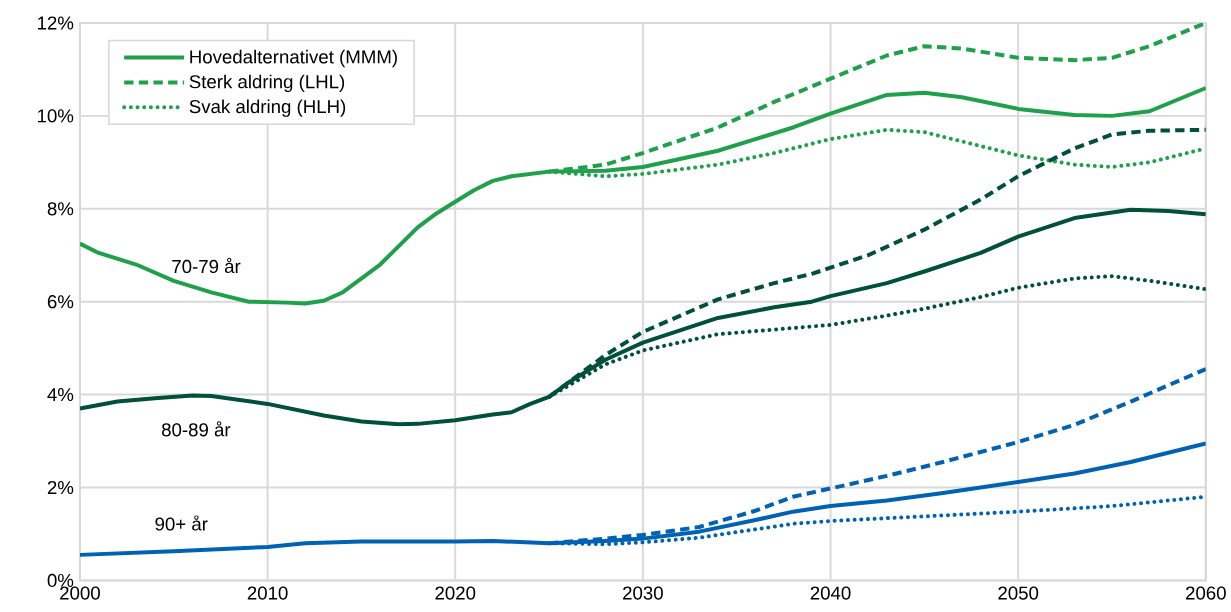  Describe the element at coordinates (196, 428) in the screenshot. I see `annotation: 80-89 år` at that location.